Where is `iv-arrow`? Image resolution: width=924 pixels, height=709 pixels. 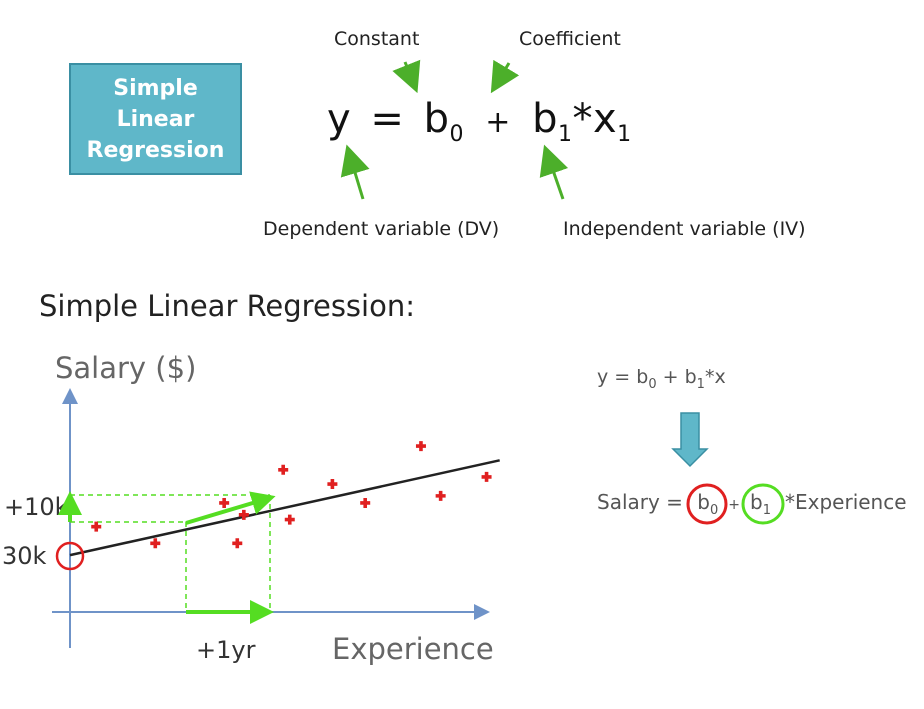 iv-arrow is located at coordinates (554, 172).